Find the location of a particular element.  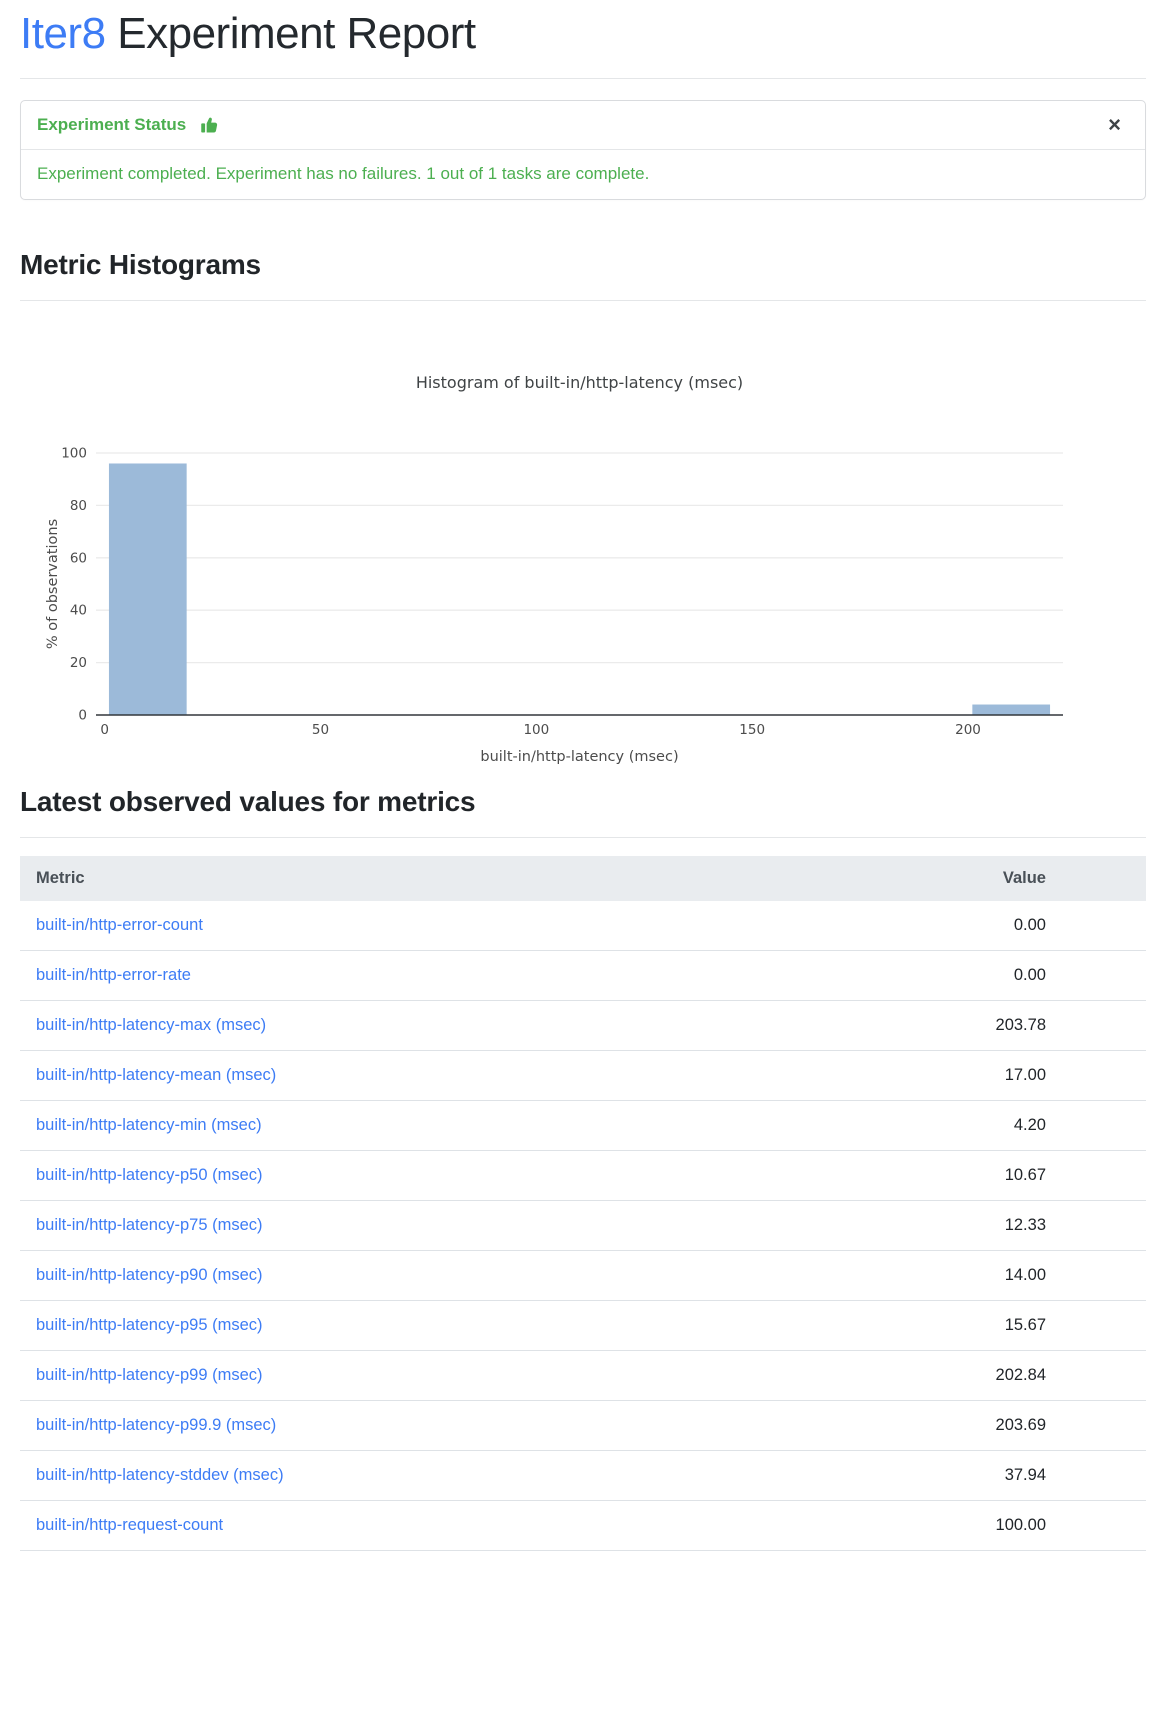

page-title-rest: Experiment Report is located at coordinates (290, 33).